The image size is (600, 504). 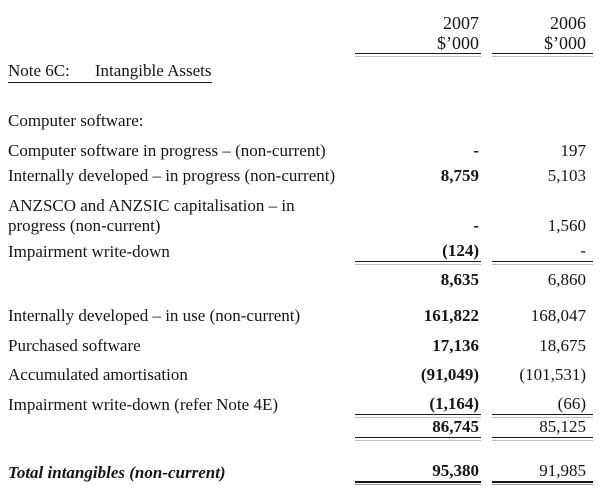 I want to click on cell-2007: (124), so click(x=418, y=253).